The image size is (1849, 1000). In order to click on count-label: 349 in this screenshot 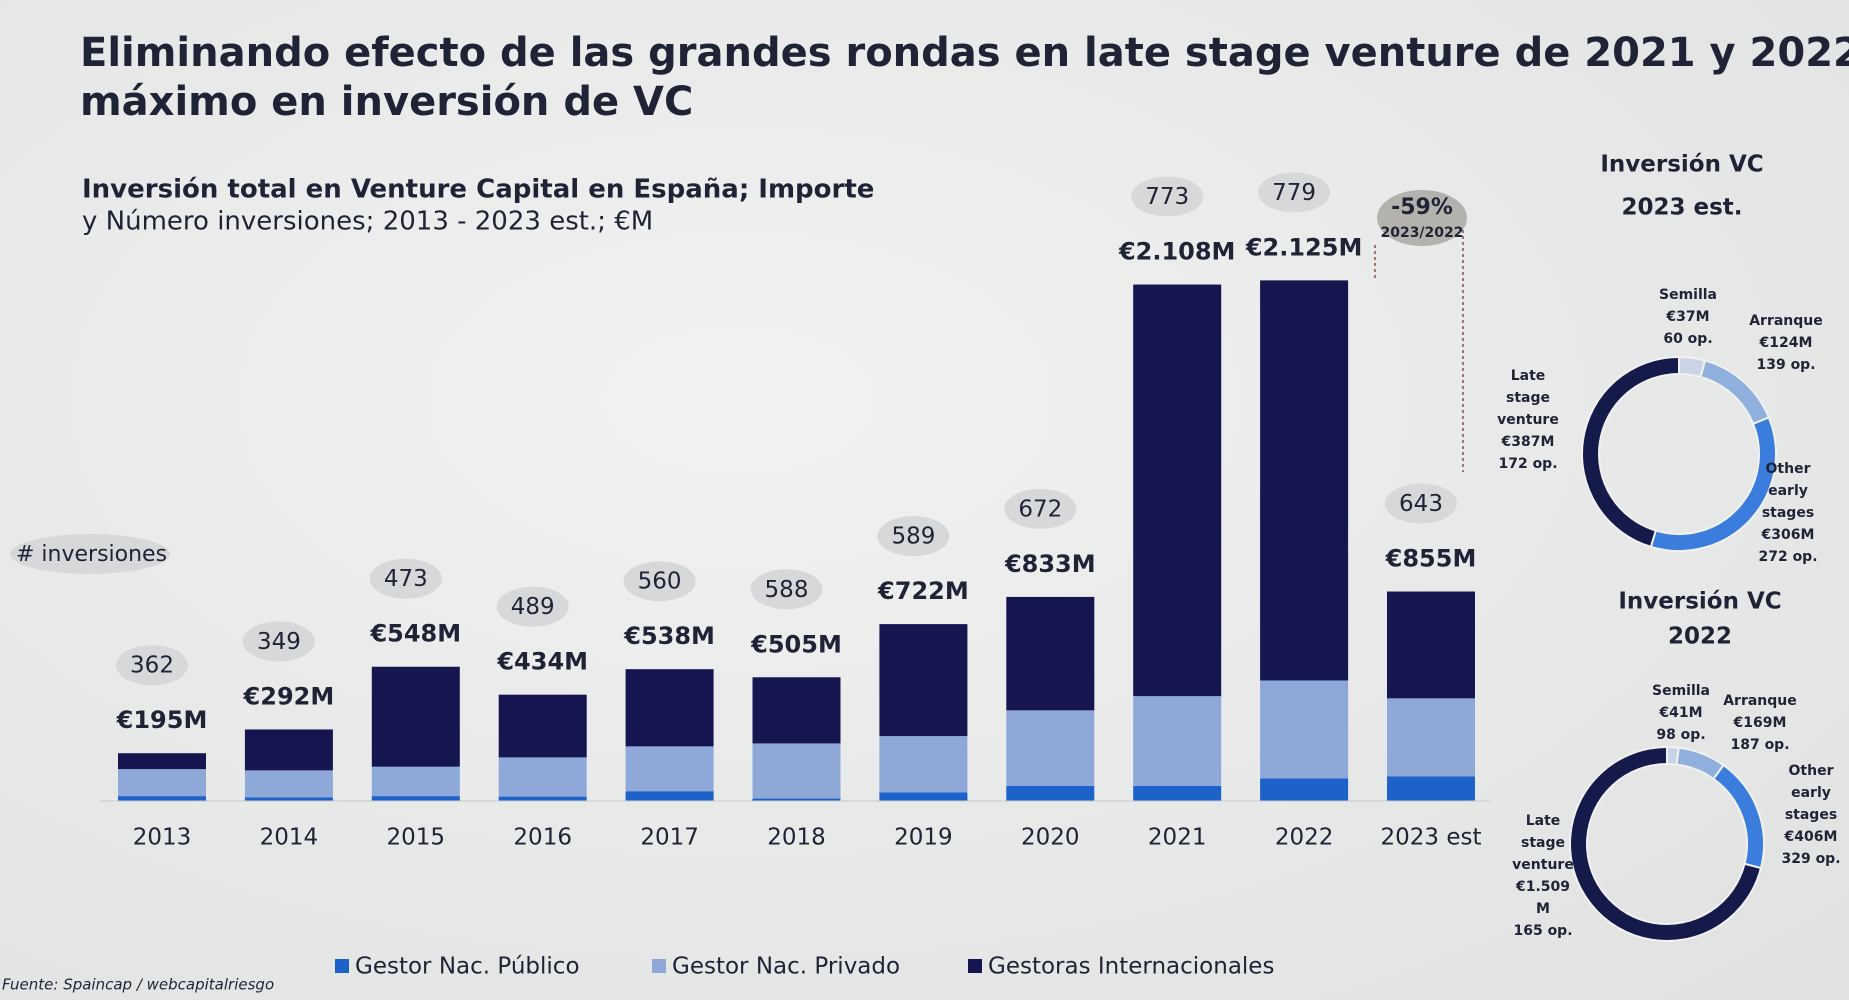, I will do `click(279, 642)`.